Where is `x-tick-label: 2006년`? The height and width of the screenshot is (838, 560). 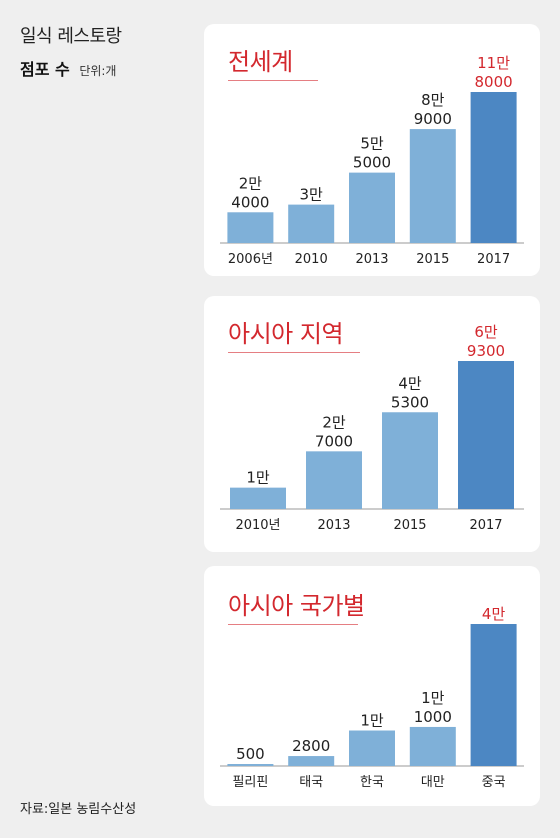
x-tick-label: 2006년 is located at coordinates (250, 259).